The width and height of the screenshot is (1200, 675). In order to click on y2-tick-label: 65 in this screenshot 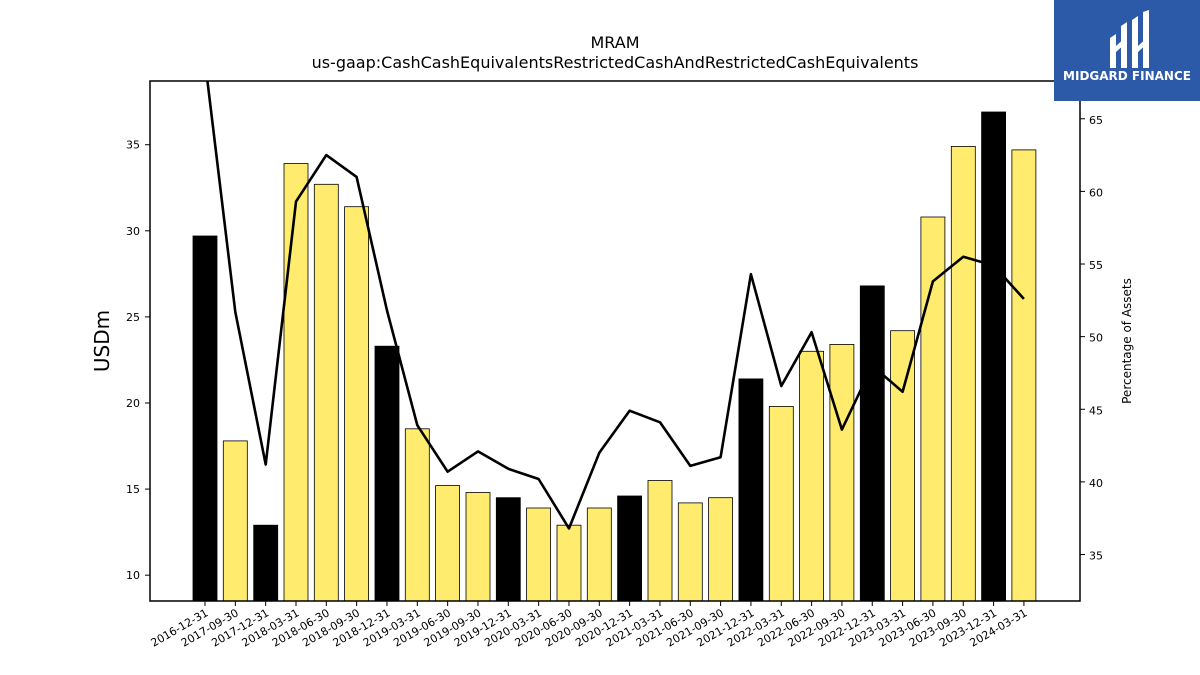, I will do `click(1096, 120)`.